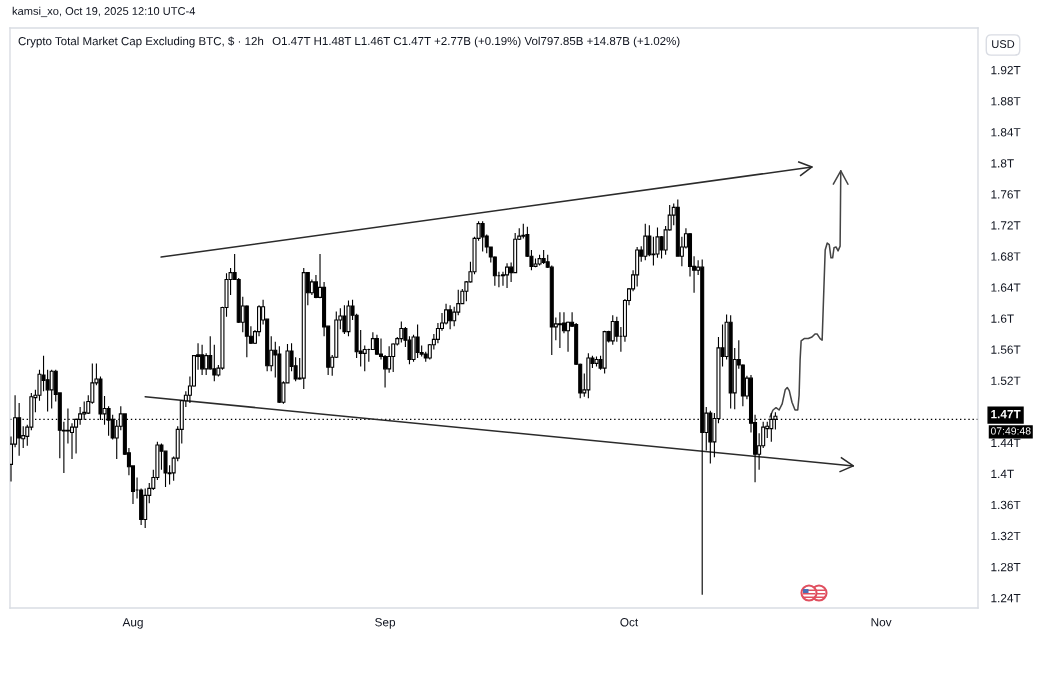 Image resolution: width=1056 pixels, height=694 pixels. I want to click on text: kamsi_xo, Oct 19, 2025 12:10 UTC-4, so click(104, 12).